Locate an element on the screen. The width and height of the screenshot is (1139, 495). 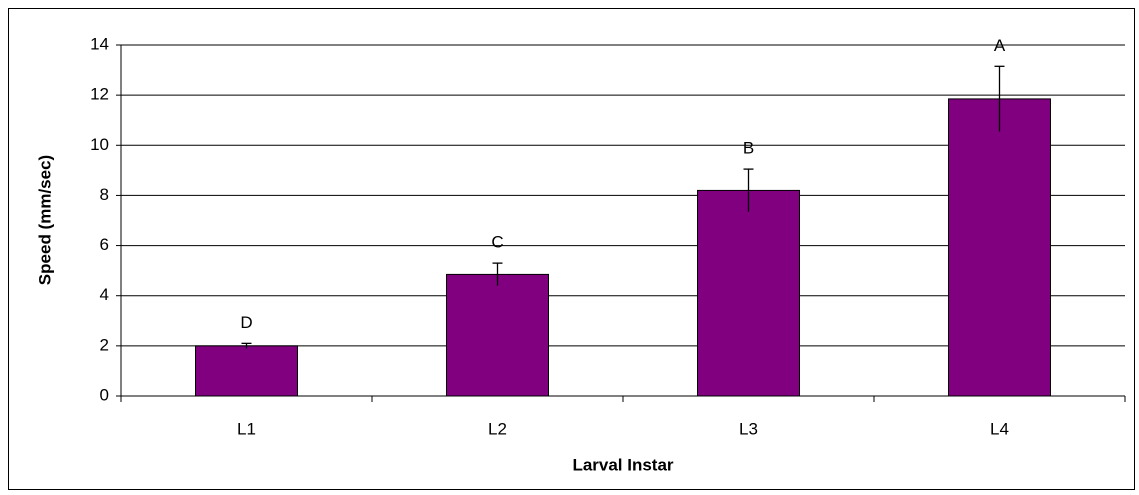
annotation: D is located at coordinates (246, 322).